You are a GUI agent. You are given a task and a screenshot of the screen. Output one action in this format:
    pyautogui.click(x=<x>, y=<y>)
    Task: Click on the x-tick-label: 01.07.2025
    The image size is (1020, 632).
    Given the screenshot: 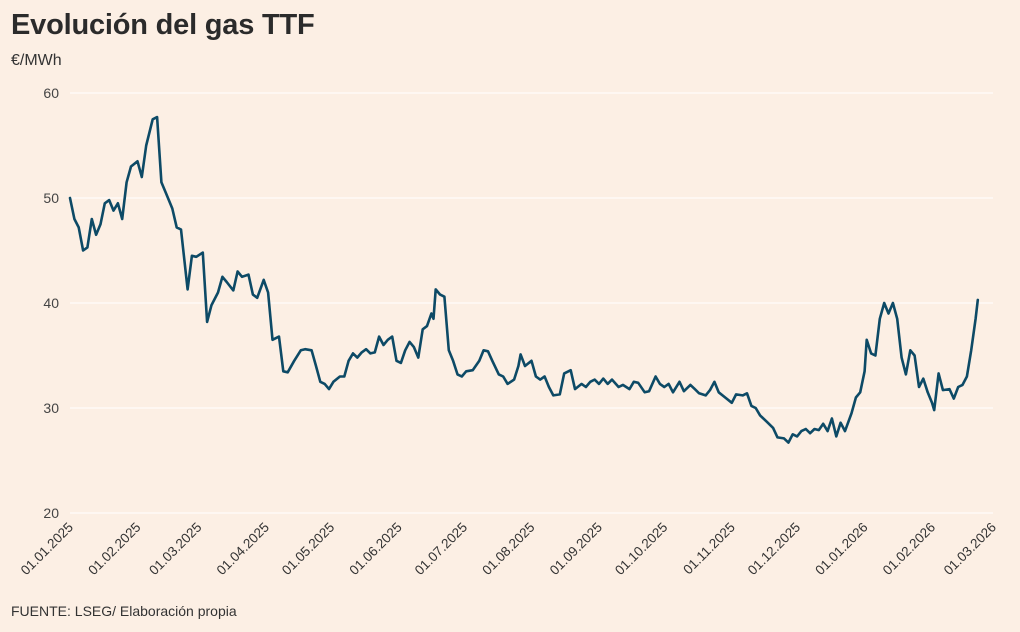 What is the action you would take?
    pyautogui.click(x=441, y=549)
    